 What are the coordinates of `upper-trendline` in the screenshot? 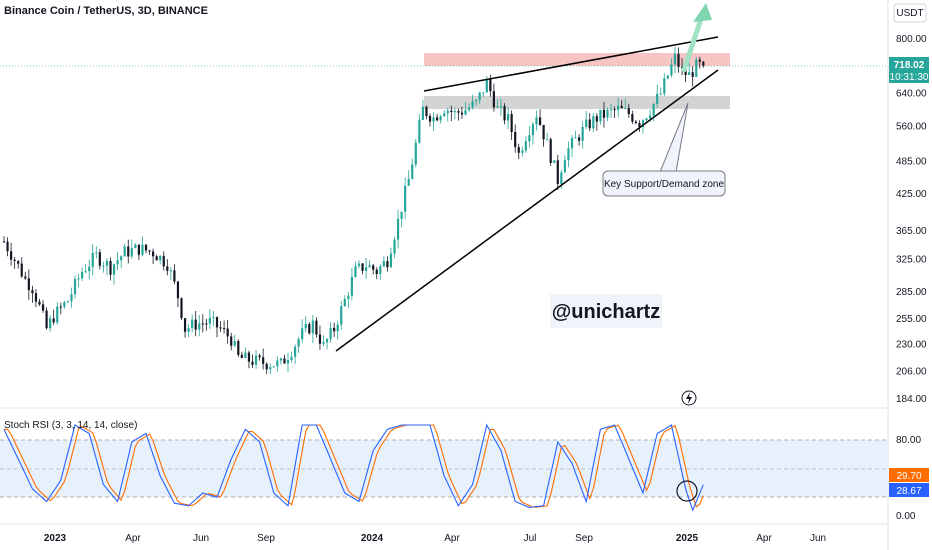 It's located at (571, 64).